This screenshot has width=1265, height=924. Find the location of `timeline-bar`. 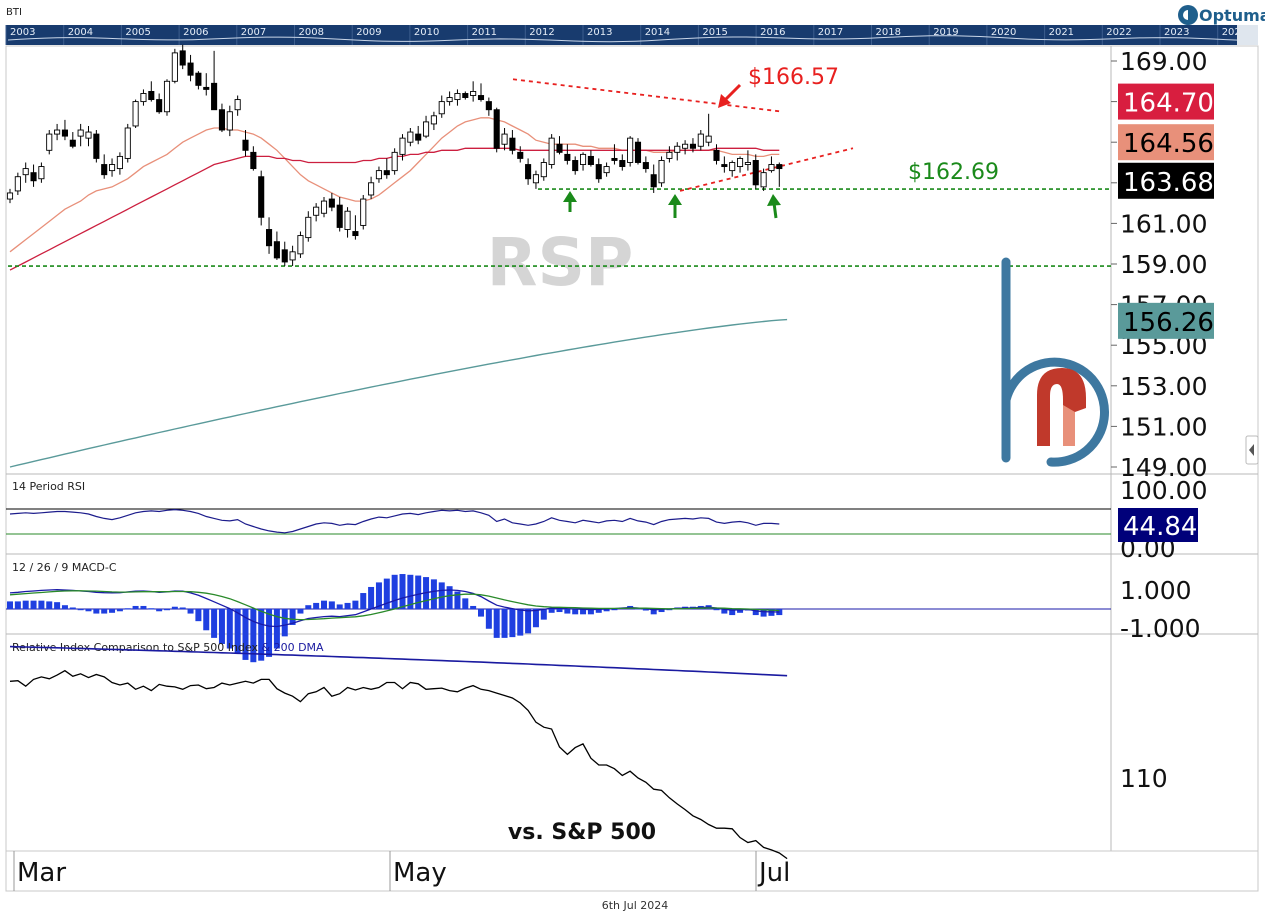

timeline-bar is located at coordinates (632, 35).